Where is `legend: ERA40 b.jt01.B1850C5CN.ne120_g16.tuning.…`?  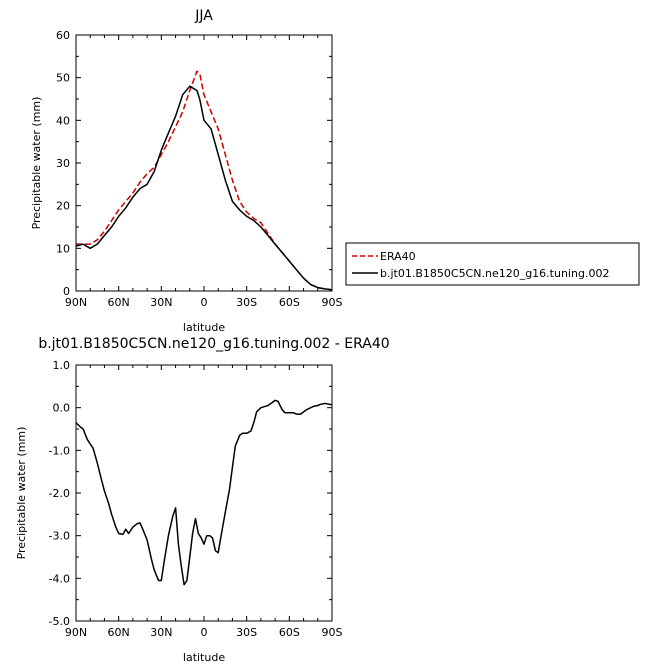
legend: ERA40 b.jt01.B1850C5CN.ne120_g16.tuning.… is located at coordinates (492, 264).